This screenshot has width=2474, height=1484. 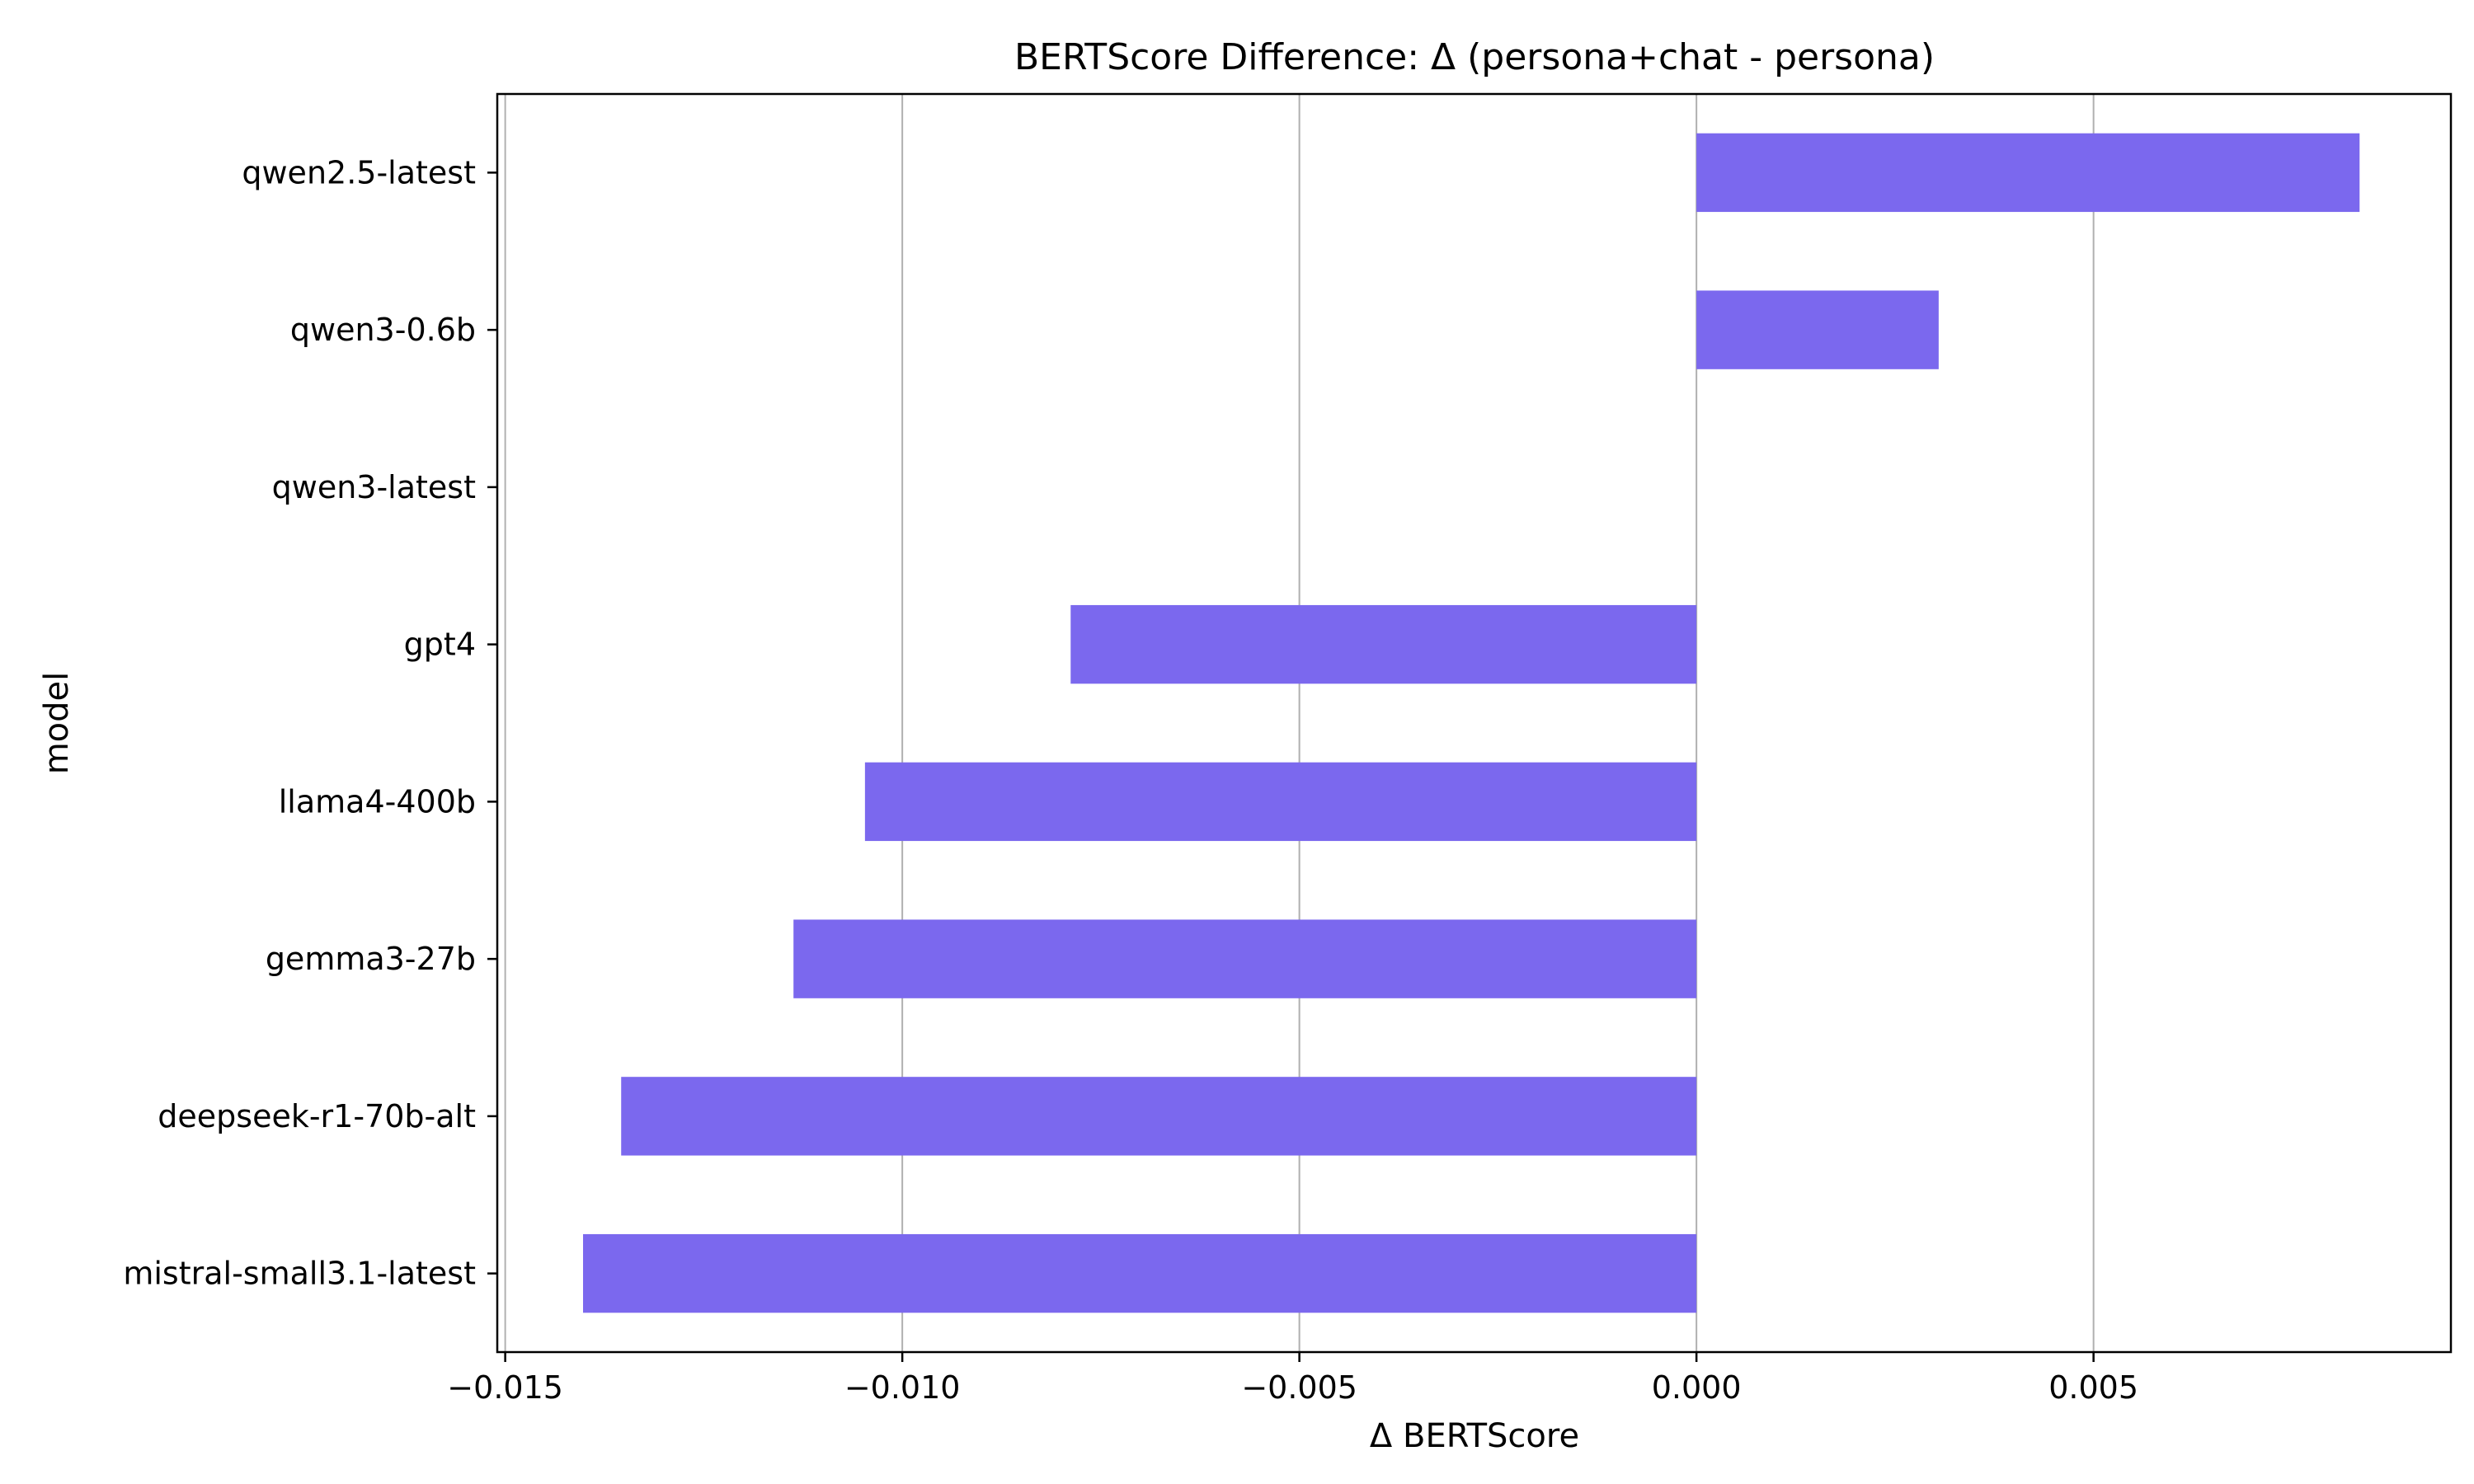 I want to click on y-tick-label: mistral-small3.1-latest, so click(x=299, y=1274).